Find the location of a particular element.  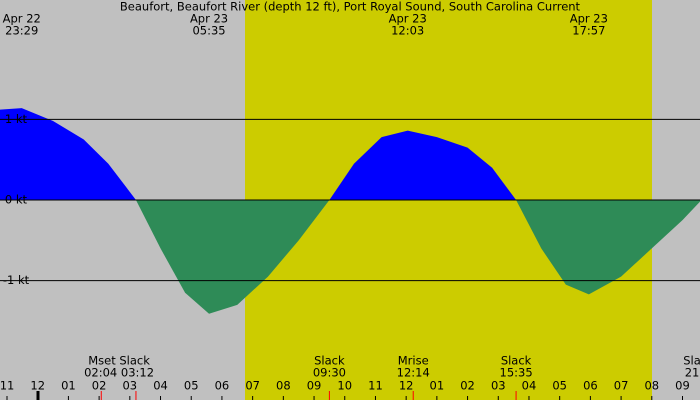

top-label-time: 12:03 is located at coordinates (407, 31).